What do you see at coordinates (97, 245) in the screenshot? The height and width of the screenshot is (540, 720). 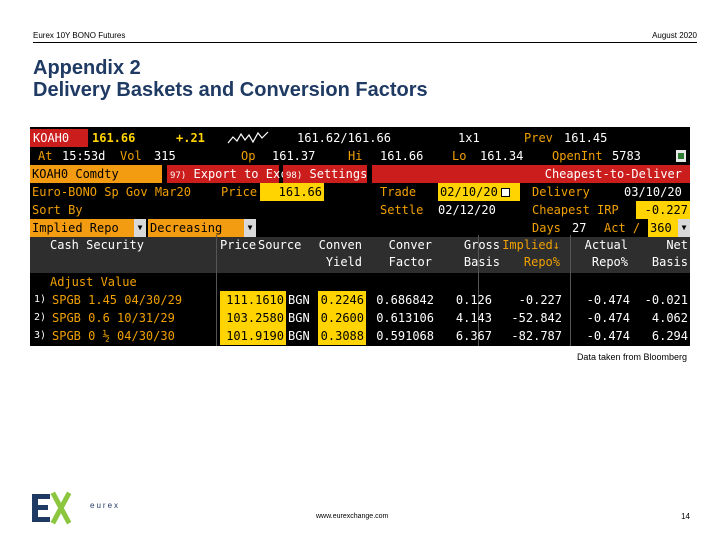 I see `col-cash-security: Cash Security` at bounding box center [97, 245].